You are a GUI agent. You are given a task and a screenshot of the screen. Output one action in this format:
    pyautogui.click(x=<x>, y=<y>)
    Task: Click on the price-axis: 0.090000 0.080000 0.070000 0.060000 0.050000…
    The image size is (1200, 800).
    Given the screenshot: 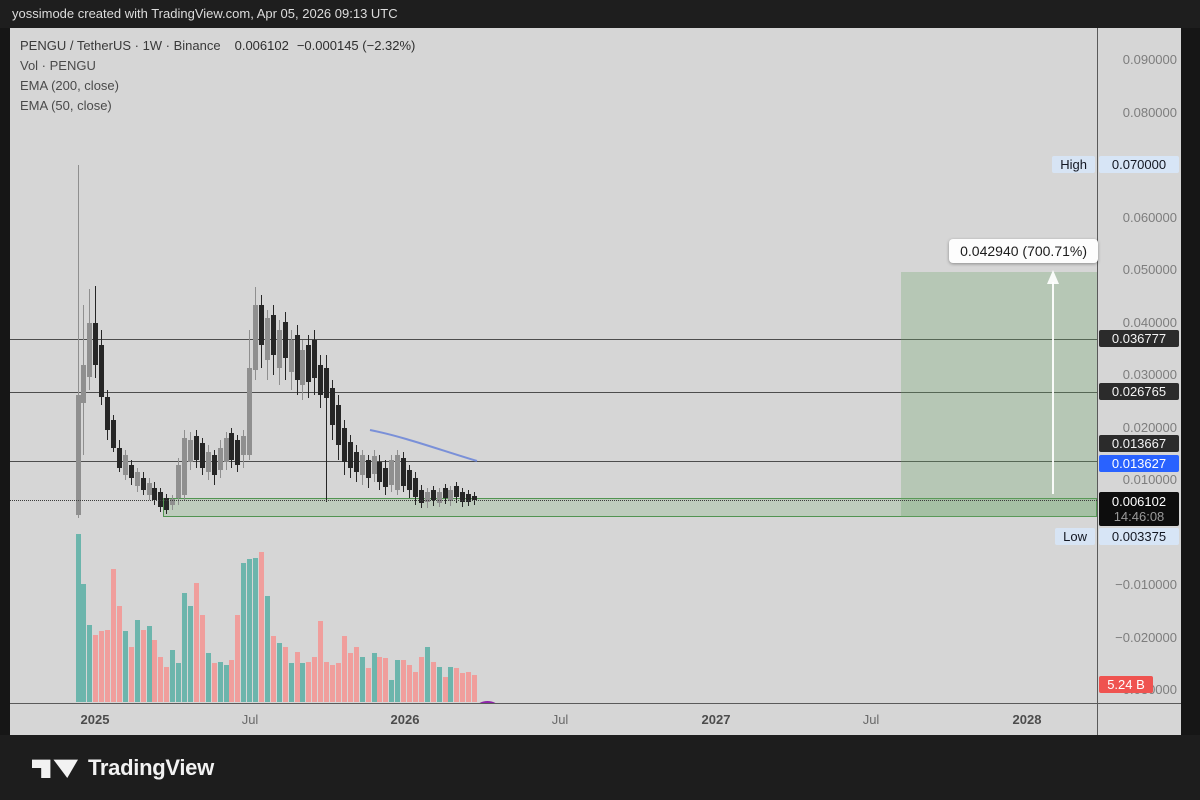 What is the action you would take?
    pyautogui.click(x=1139, y=365)
    